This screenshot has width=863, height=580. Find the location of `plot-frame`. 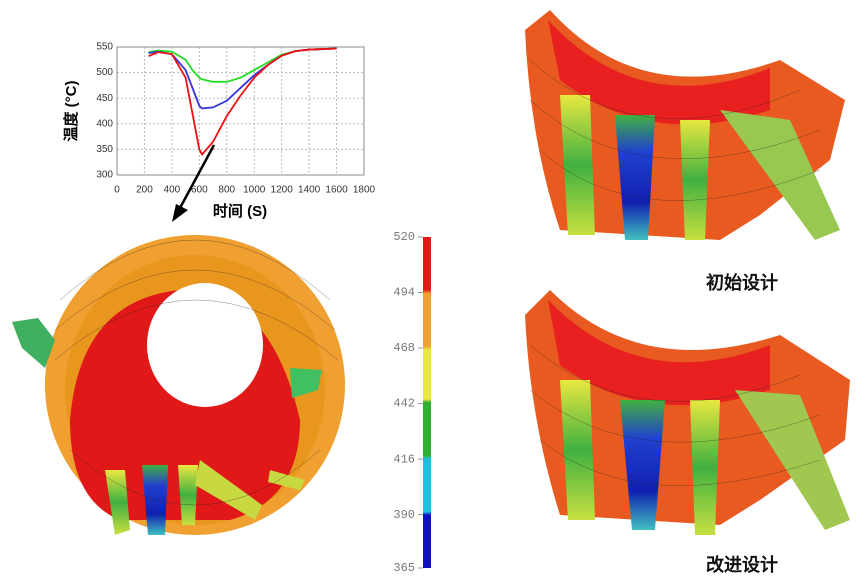

plot-frame is located at coordinates (240, 111).